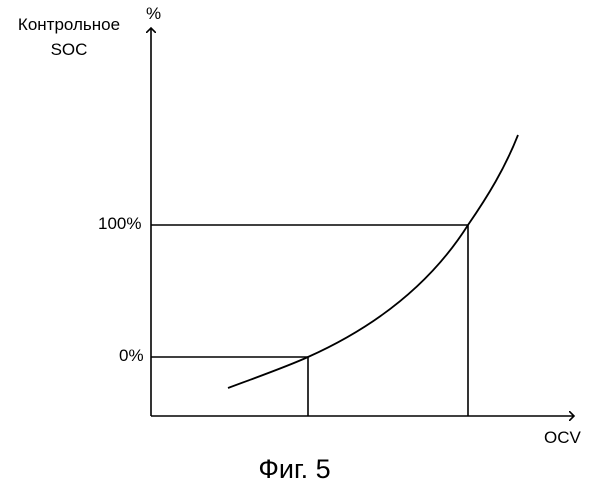 The height and width of the screenshot is (500, 589). What do you see at coordinates (562, 438) in the screenshot?
I see `x-axis-label: OCV` at bounding box center [562, 438].